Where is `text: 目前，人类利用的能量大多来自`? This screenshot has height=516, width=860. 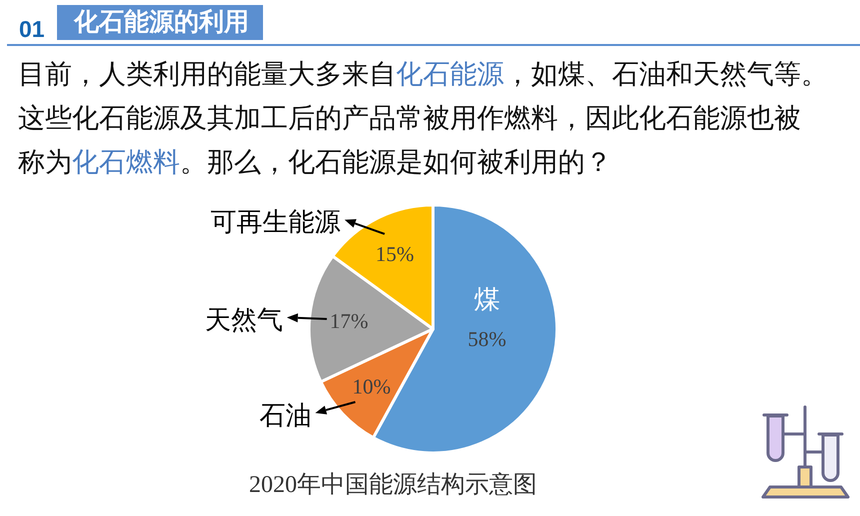 text: 目前，人类利用的能量大多来自 is located at coordinates (207, 74).